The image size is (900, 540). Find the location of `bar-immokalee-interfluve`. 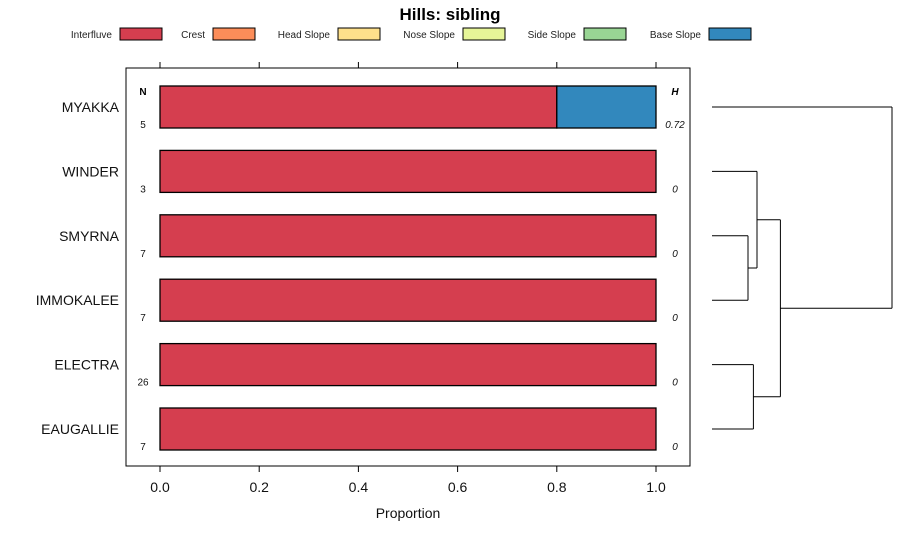

bar-immokalee-interfluve is located at coordinates (408, 300).